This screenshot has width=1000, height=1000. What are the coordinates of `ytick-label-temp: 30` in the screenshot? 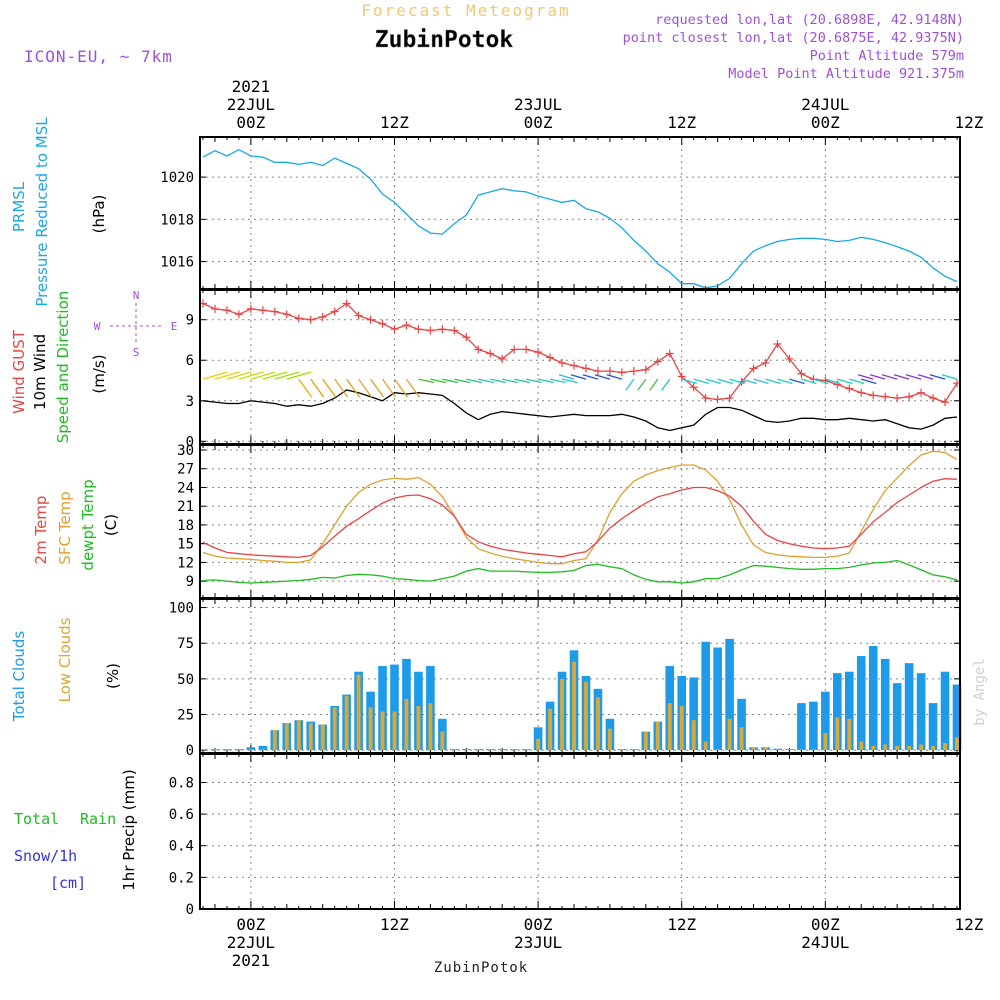 It's located at (185, 451).